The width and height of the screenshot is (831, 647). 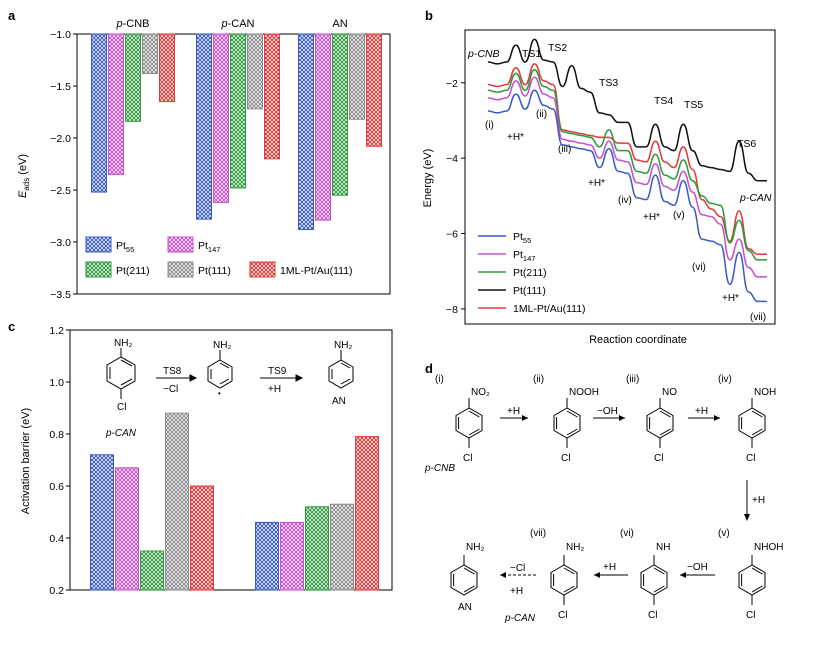 I want to click on c-an: AN, so click(x=339, y=401).